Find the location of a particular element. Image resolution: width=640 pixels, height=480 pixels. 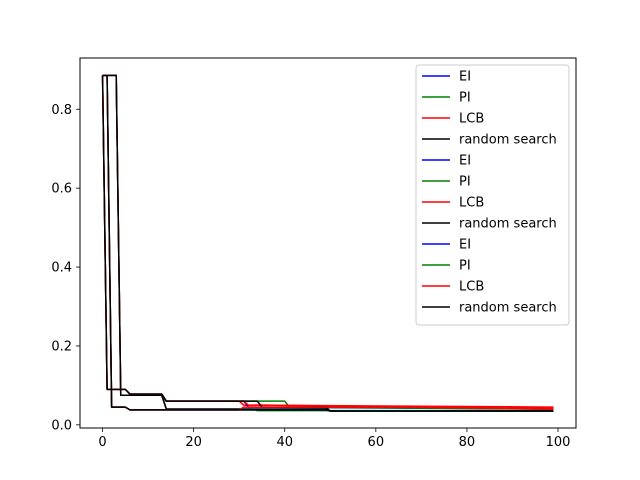

y-tick-label: 0.2 is located at coordinates (61, 346).